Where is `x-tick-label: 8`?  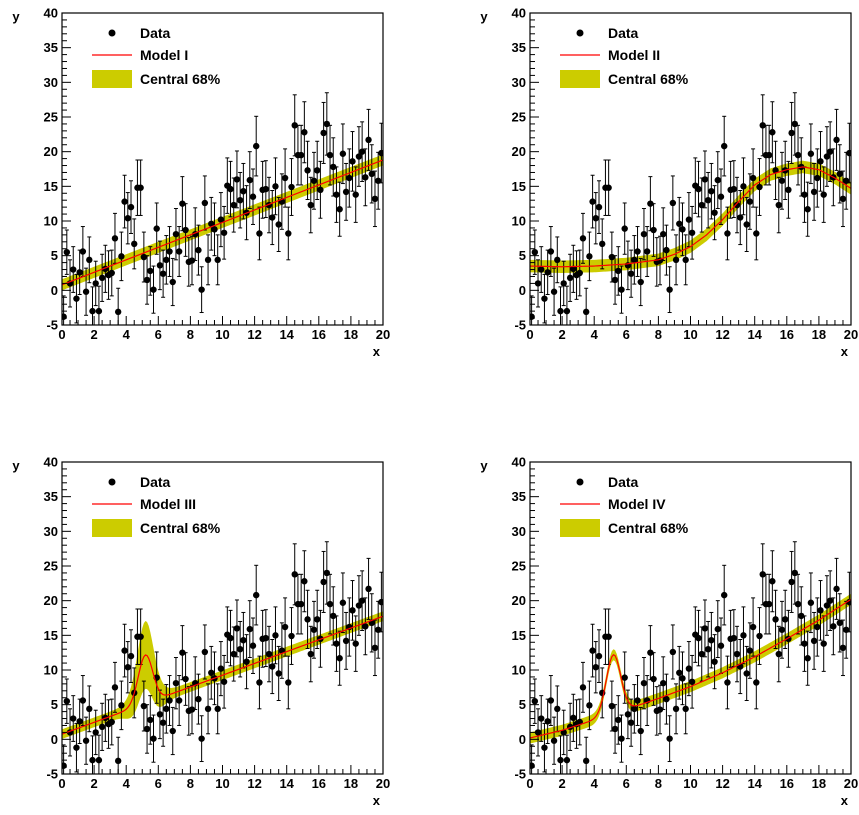
x-tick-label: 8 is located at coordinates (658, 783).